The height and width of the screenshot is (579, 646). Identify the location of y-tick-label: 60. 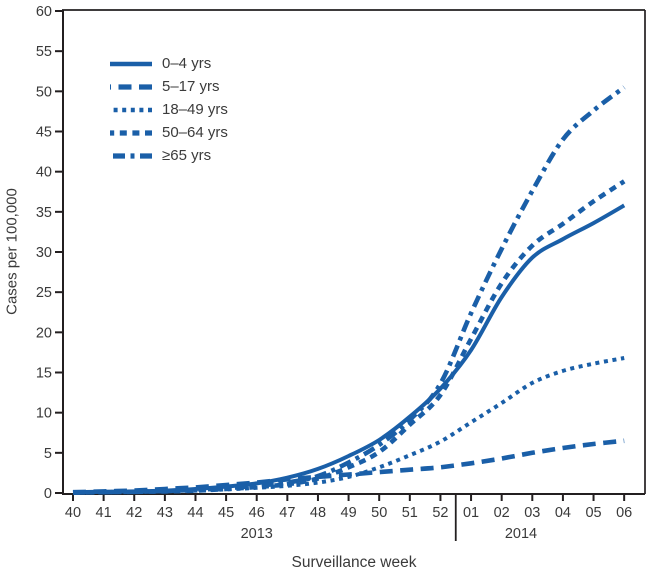
(44, 12).